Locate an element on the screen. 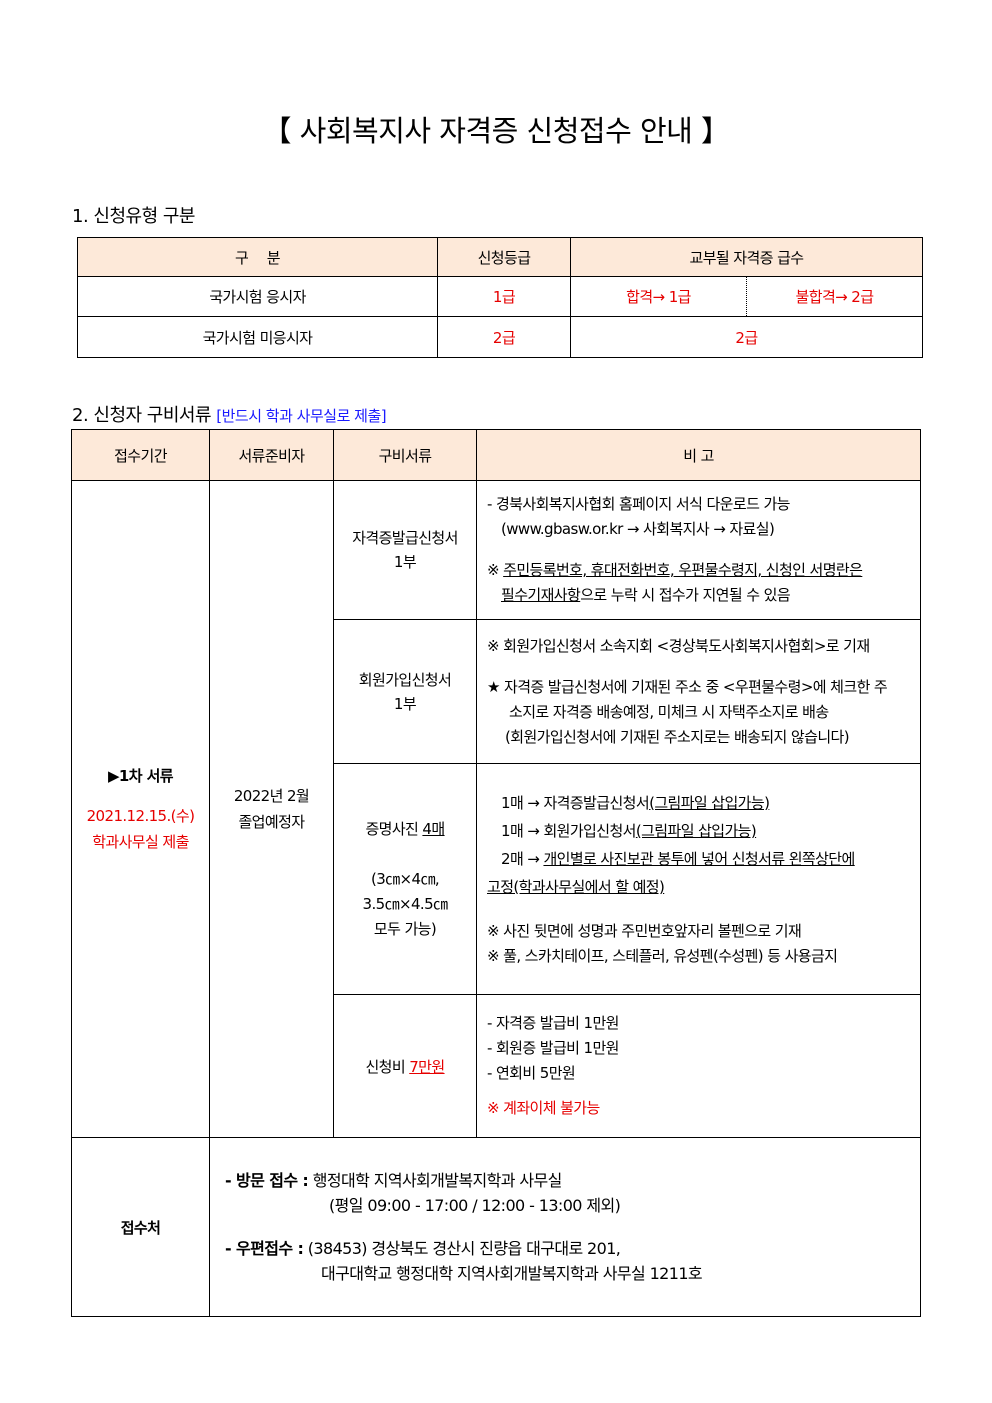 The width and height of the screenshot is (992, 1403). note-line: - 회원증 발급비 1만원 is located at coordinates (553, 1048).